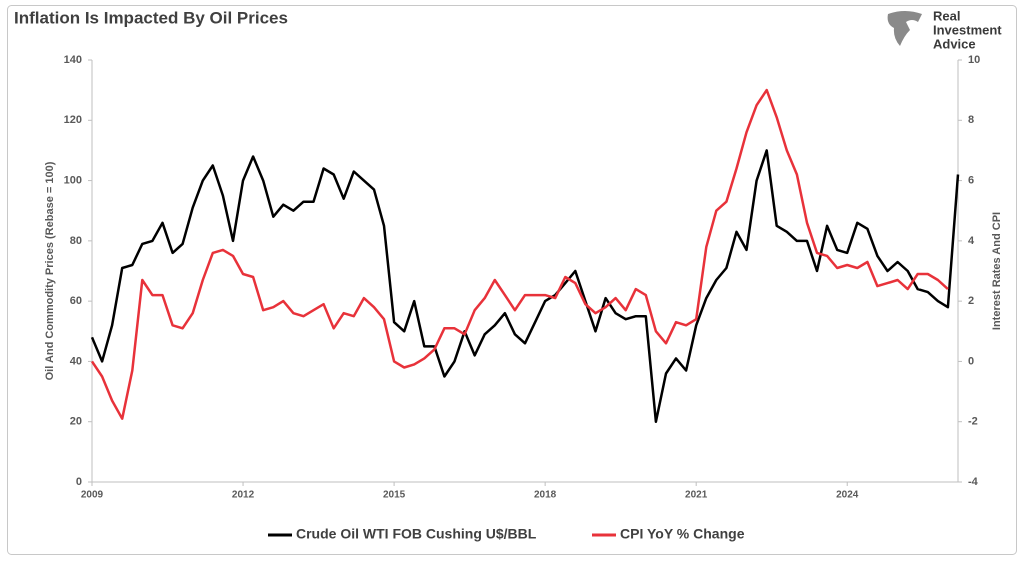 This screenshot has width=1024, height=561. Describe the element at coordinates (73, 180) in the screenshot. I see `y-tick-label: 100` at that location.